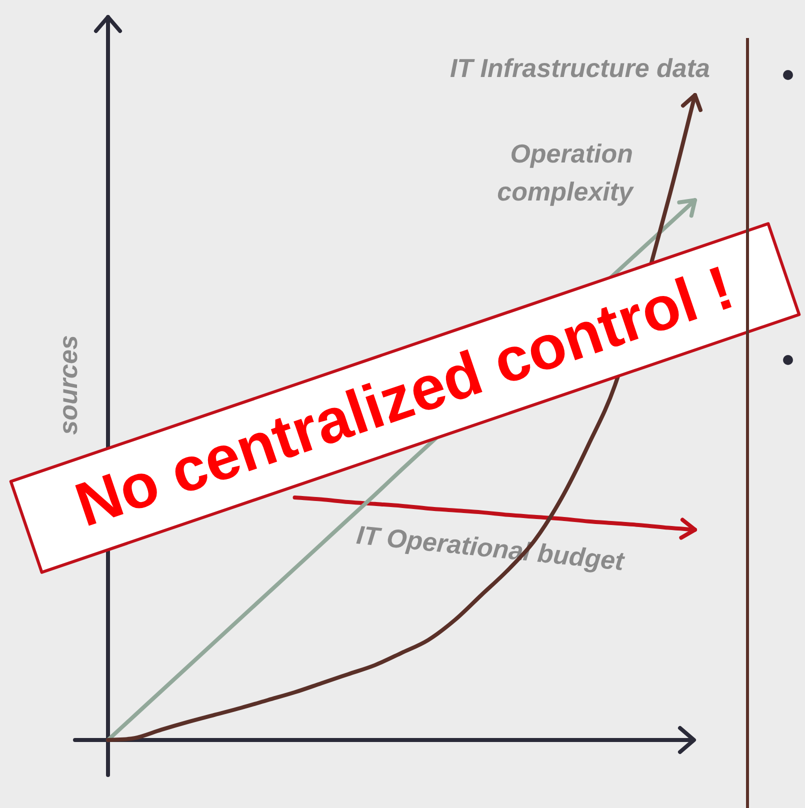  What do you see at coordinates (68, 385) in the screenshot?
I see `y-axis-title: sources` at bounding box center [68, 385].